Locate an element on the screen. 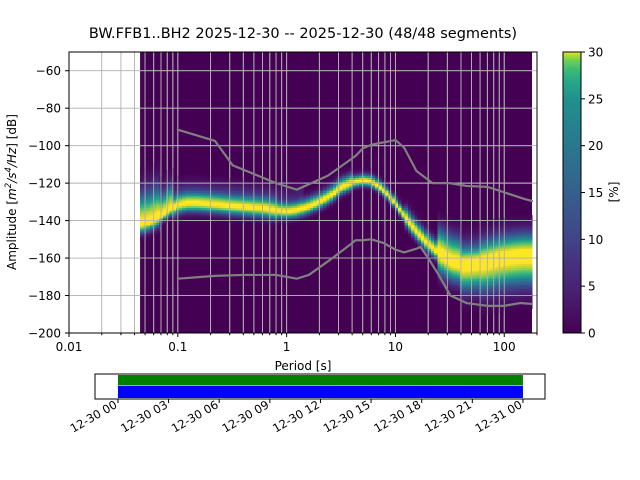 Image resolution: width=640 pixels, height=480 pixels. colorbar-label-group: [%] is located at coordinates (614, 192).